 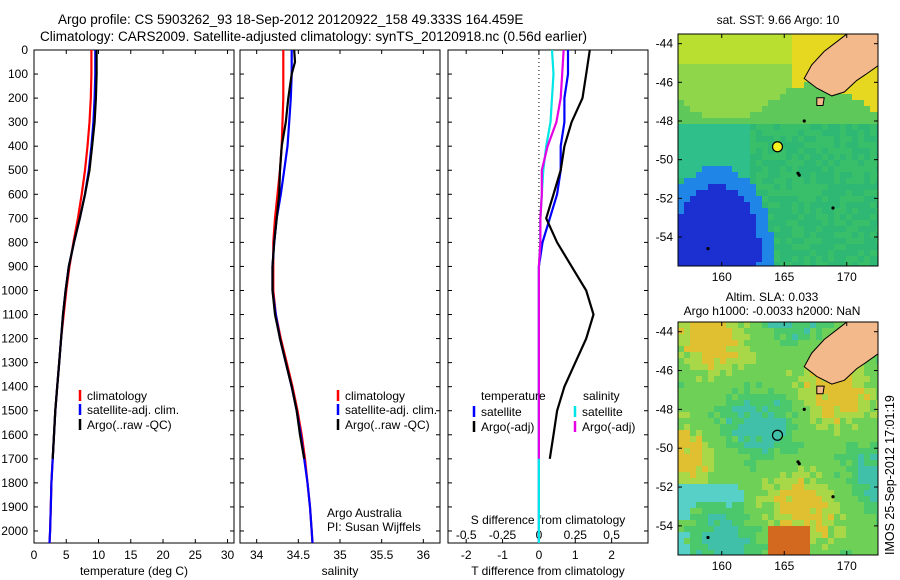 What do you see at coordinates (382, 555) in the screenshot?
I see `x-tick-label: 35.5` at bounding box center [382, 555].